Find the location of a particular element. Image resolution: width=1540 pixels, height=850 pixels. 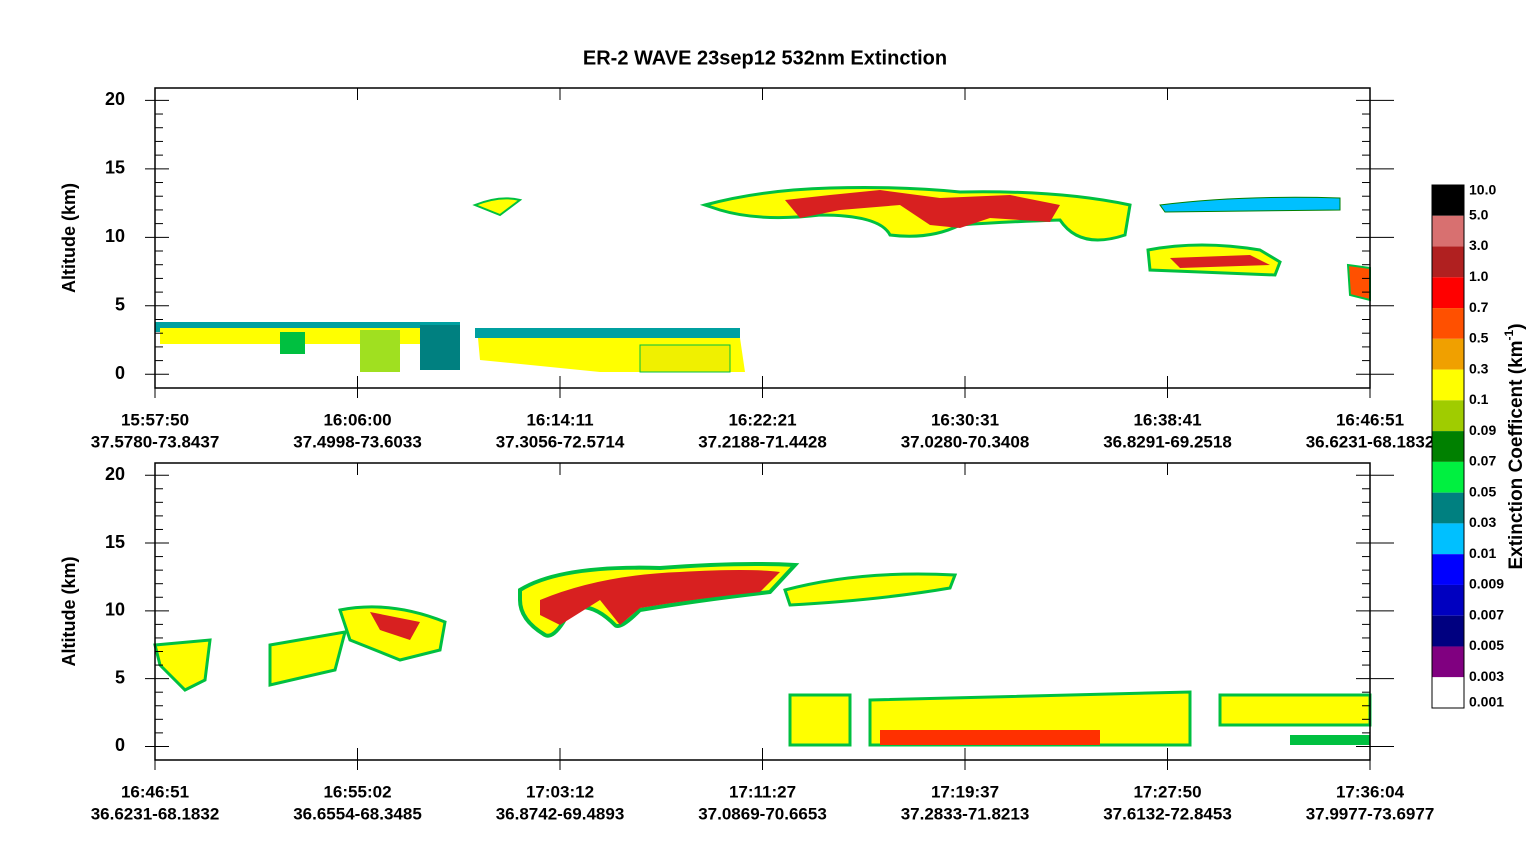

x-location-label: 37.3056-72.5714 is located at coordinates (560, 441).